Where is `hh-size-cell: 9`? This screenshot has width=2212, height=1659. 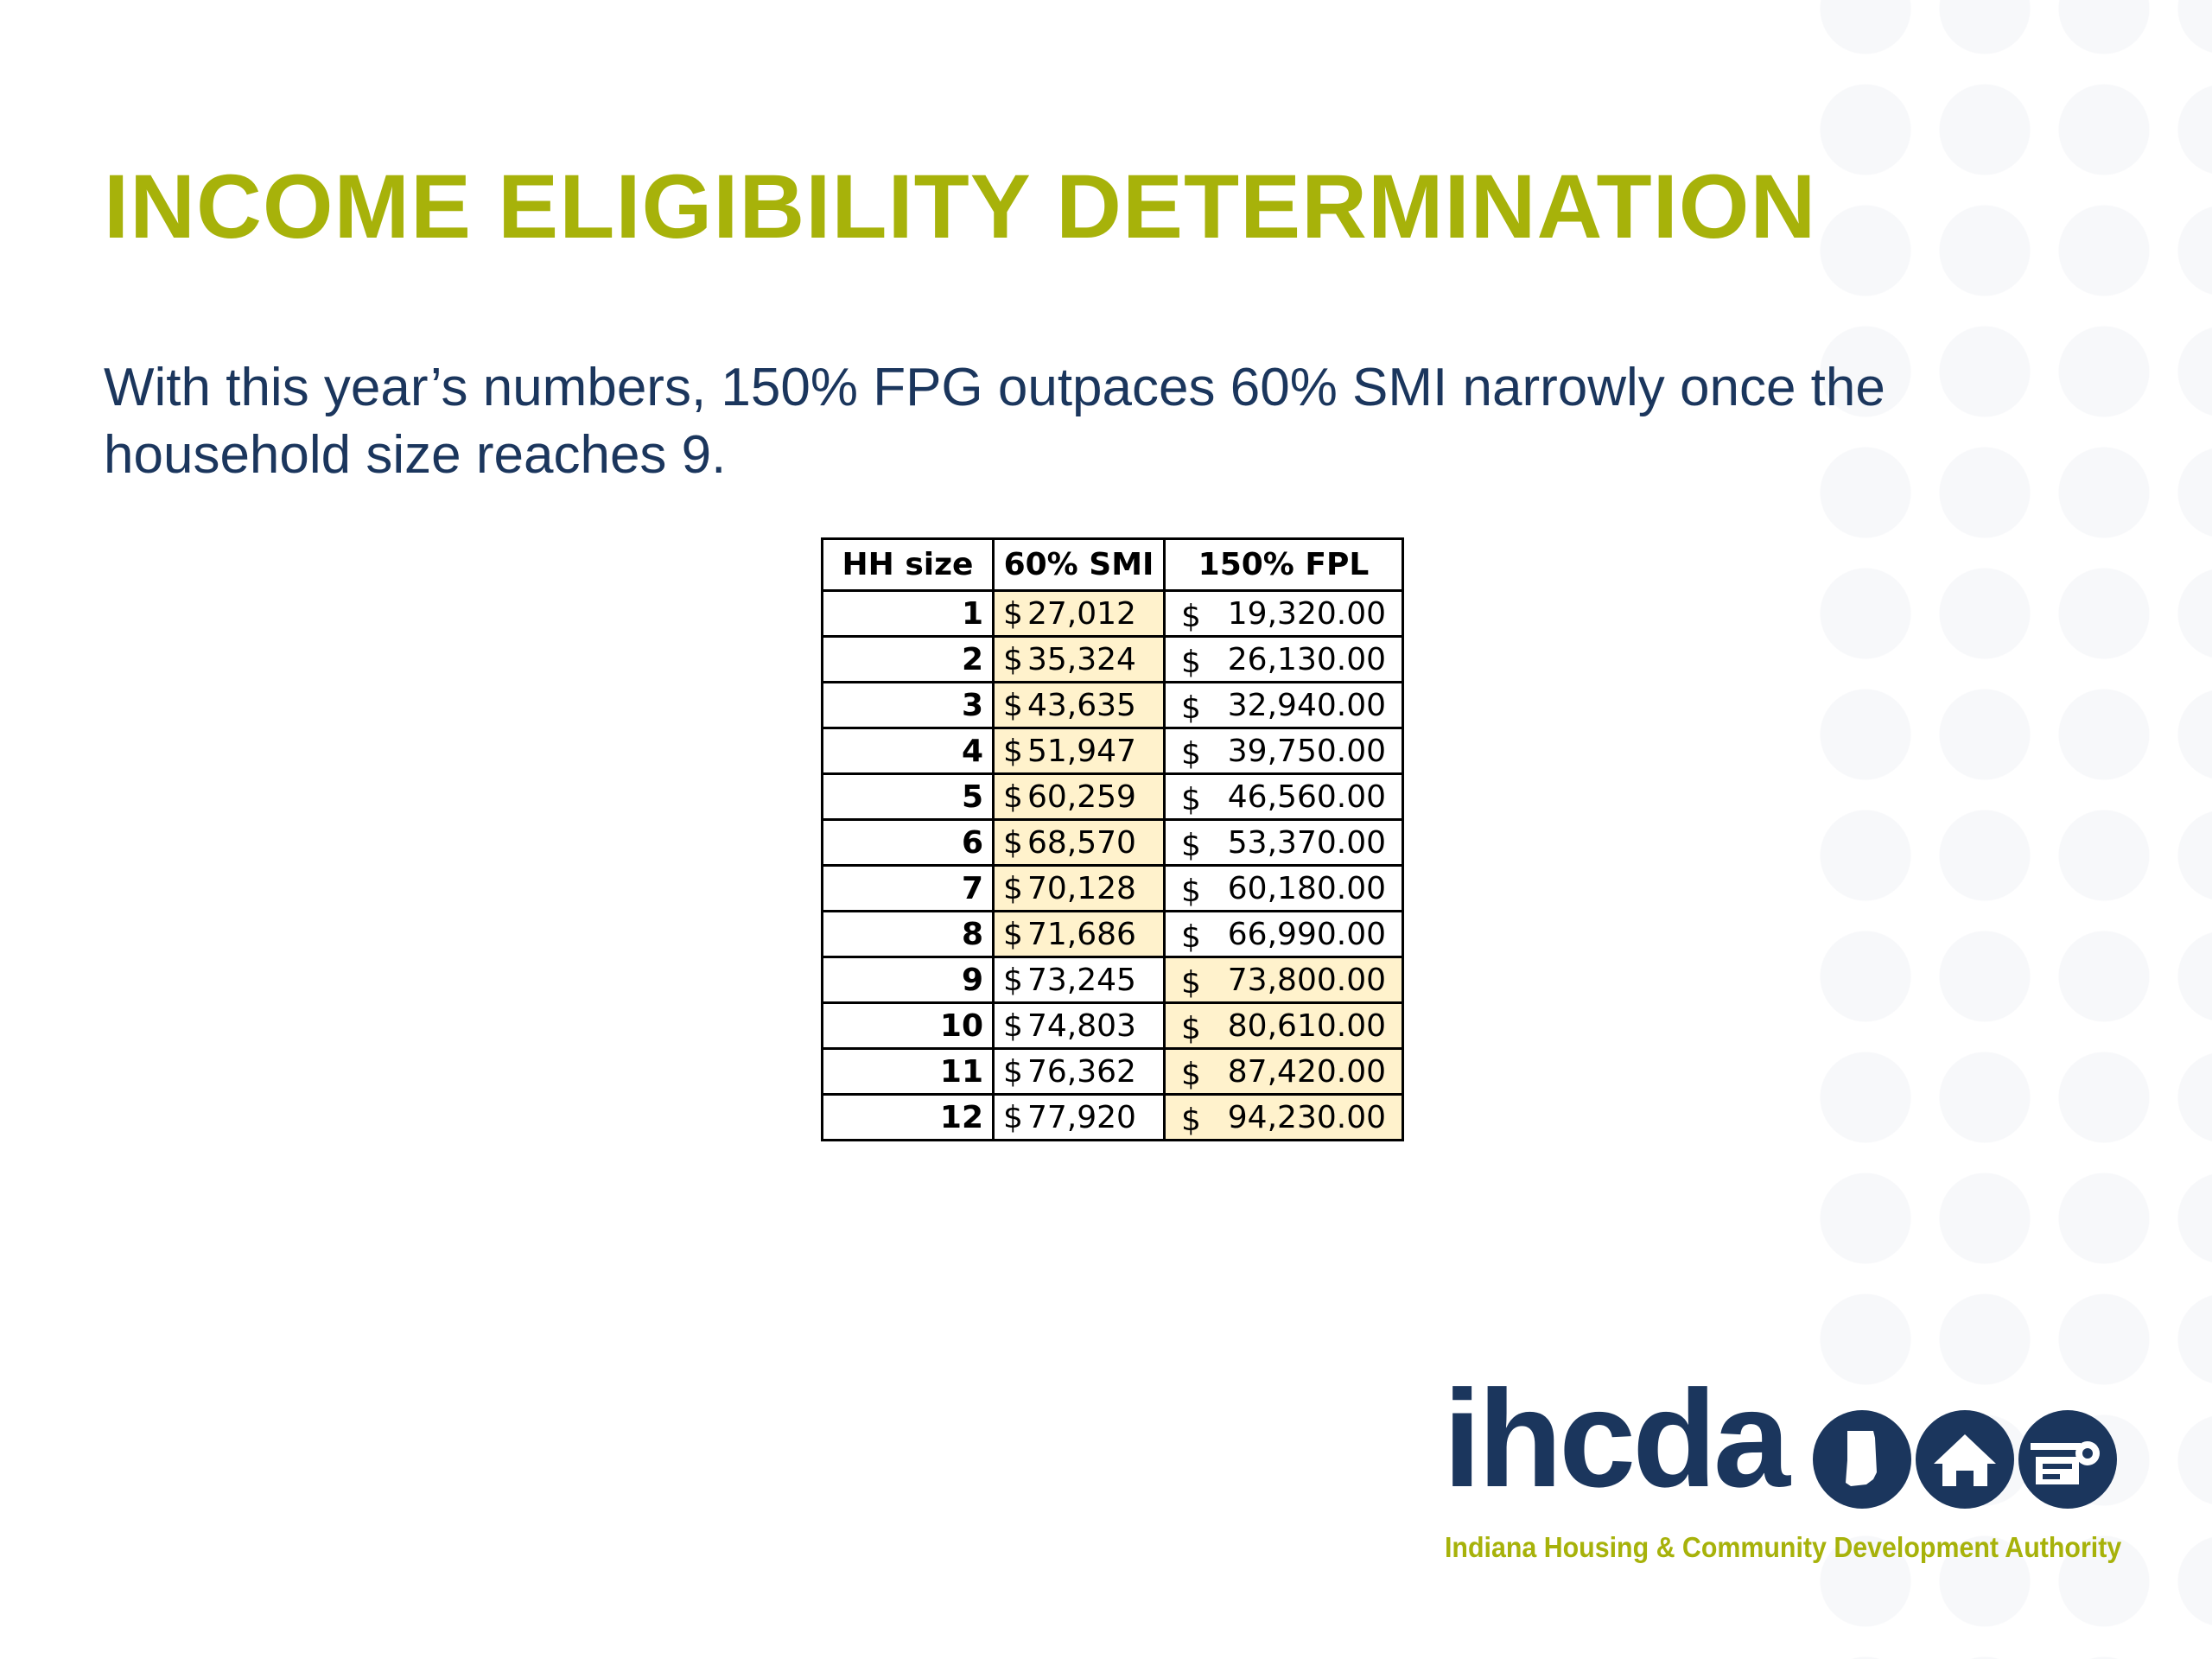 hh-size-cell: 9 is located at coordinates (908, 980).